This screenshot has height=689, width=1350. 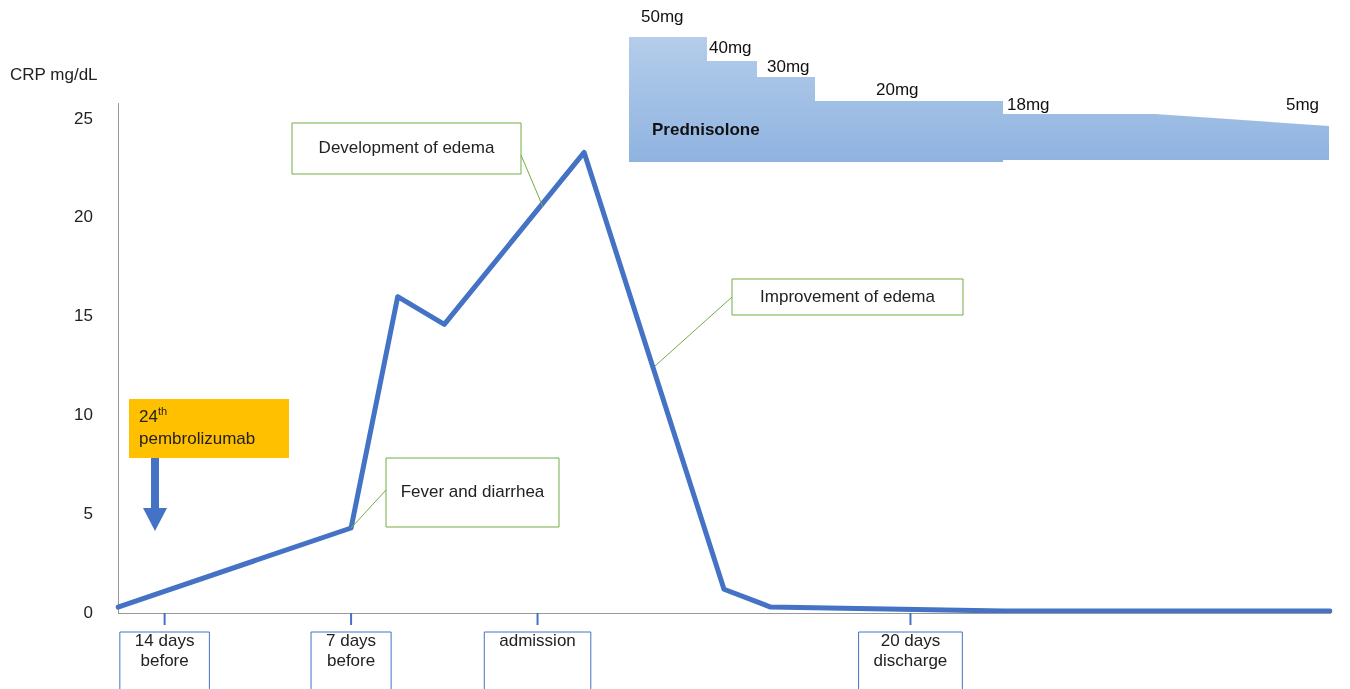 What do you see at coordinates (662, 17) in the screenshot?
I see `text: 50mg` at bounding box center [662, 17].